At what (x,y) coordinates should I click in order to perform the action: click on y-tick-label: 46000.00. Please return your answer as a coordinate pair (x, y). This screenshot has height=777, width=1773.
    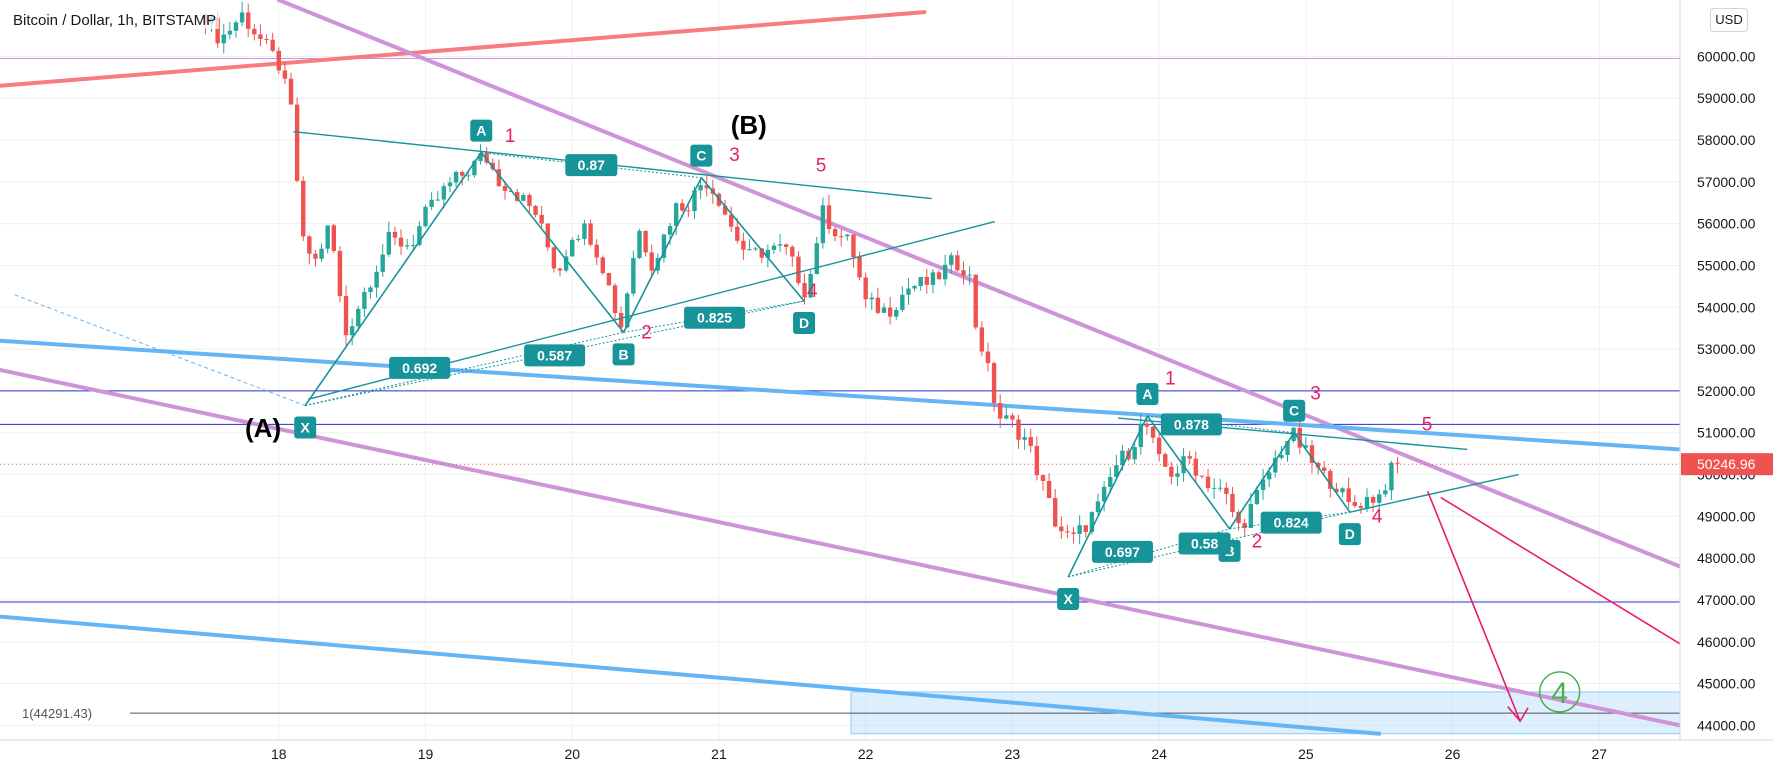
    Looking at the image, I should click on (1726, 642).